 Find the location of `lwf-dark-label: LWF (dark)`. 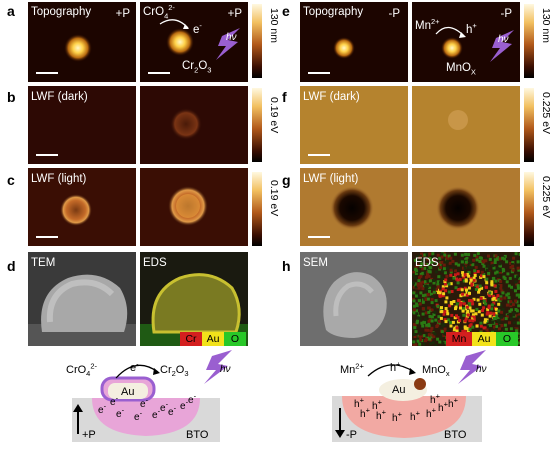

lwf-dark-label: LWF (dark) is located at coordinates (59, 97).